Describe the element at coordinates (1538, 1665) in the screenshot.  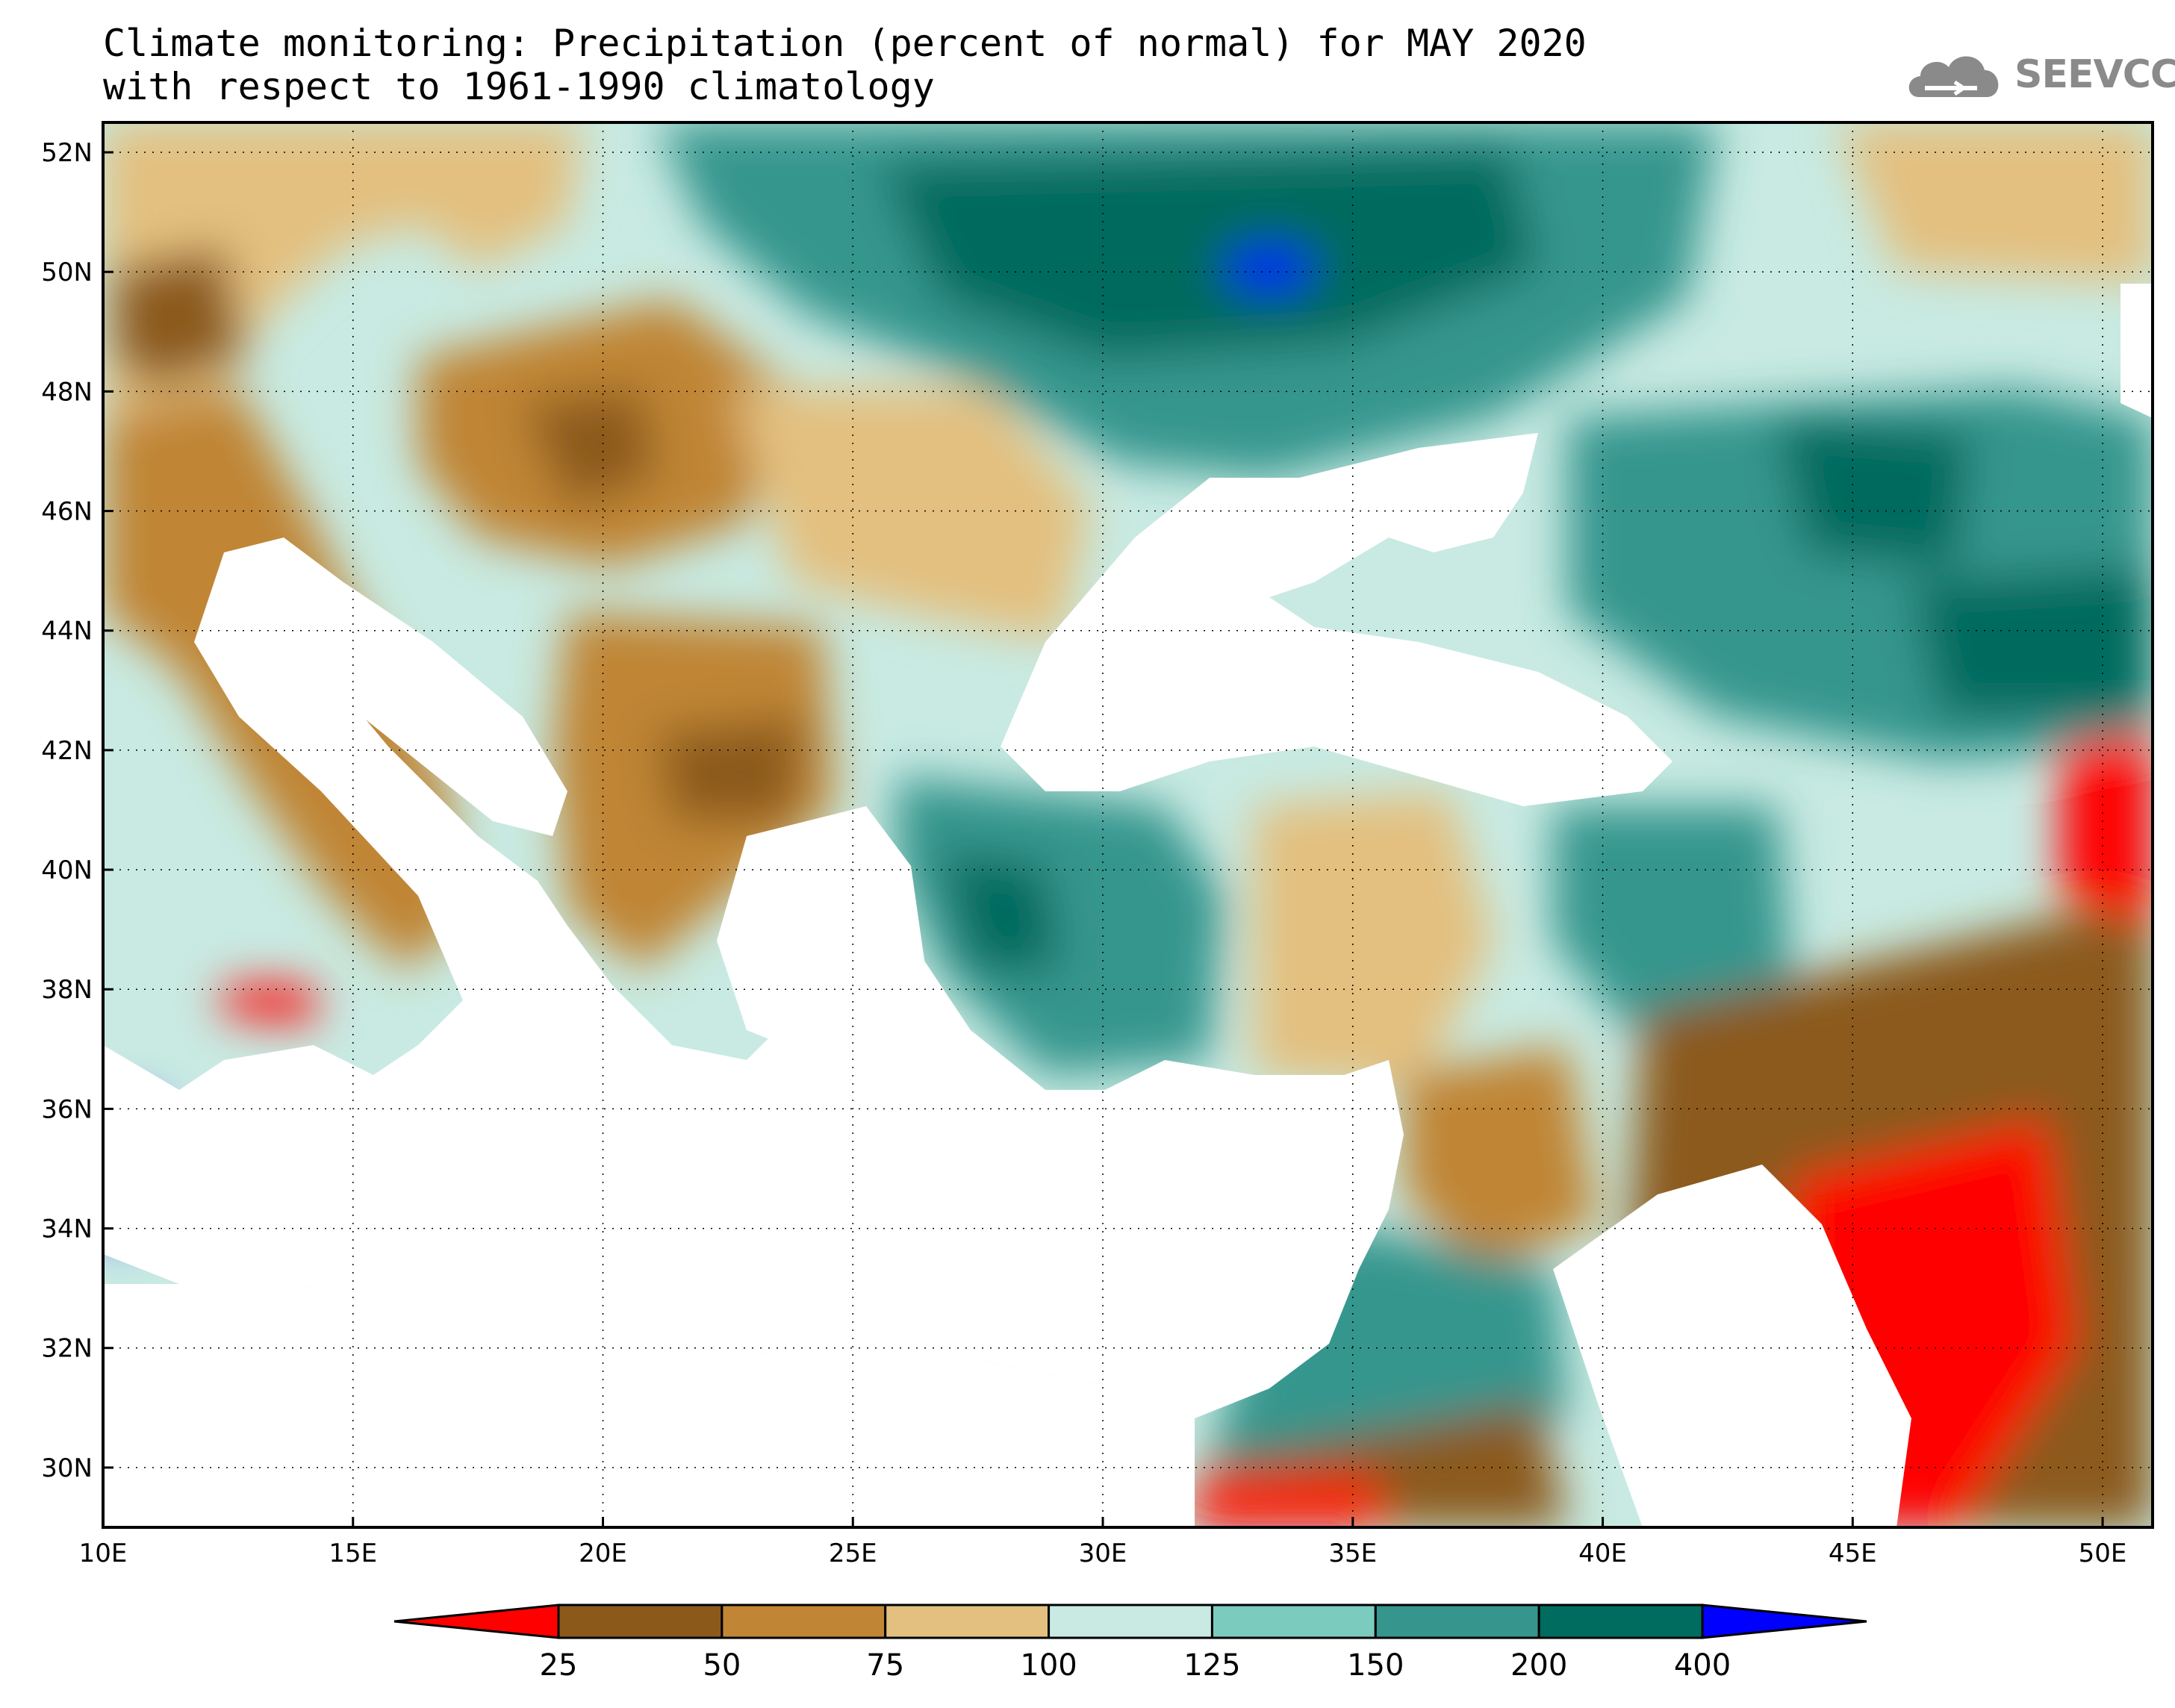
I see `colorbar-label: 200` at that location.